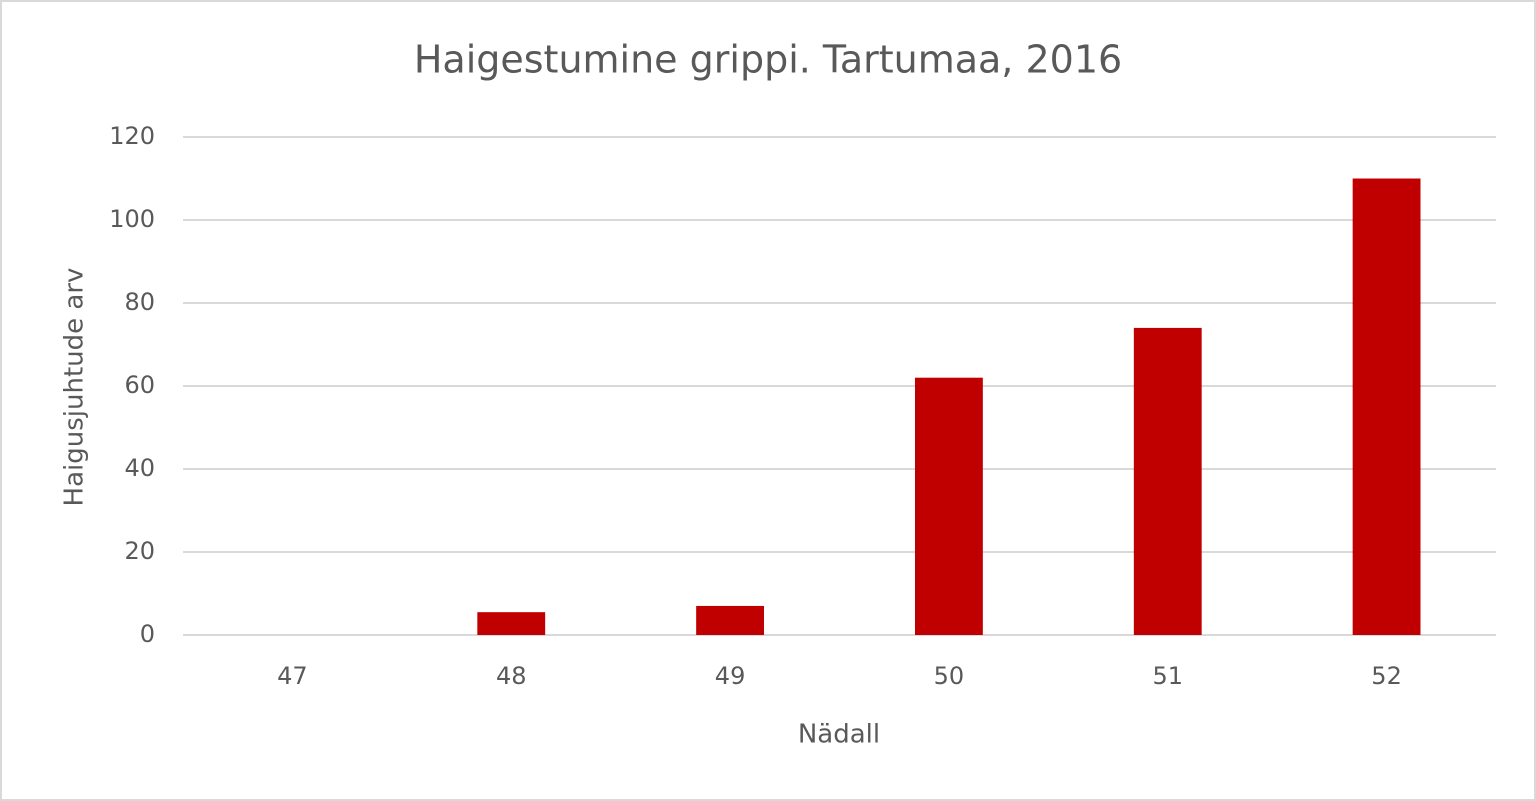 This screenshot has width=1536, height=801. What do you see at coordinates (768, 60) in the screenshot?
I see `chart-title: Haigestumine grippi. Tartumaa, 2016` at bounding box center [768, 60].